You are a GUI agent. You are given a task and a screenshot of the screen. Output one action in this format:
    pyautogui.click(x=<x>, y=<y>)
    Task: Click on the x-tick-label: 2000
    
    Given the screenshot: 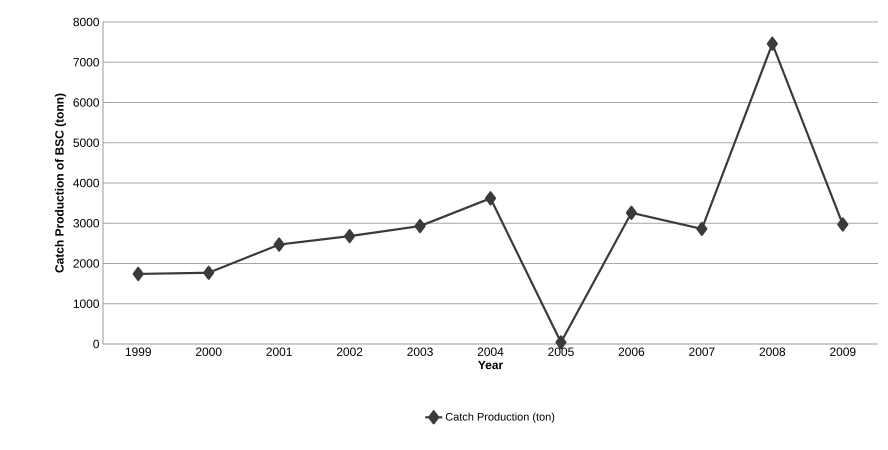 What is the action you would take?
    pyautogui.click(x=209, y=352)
    